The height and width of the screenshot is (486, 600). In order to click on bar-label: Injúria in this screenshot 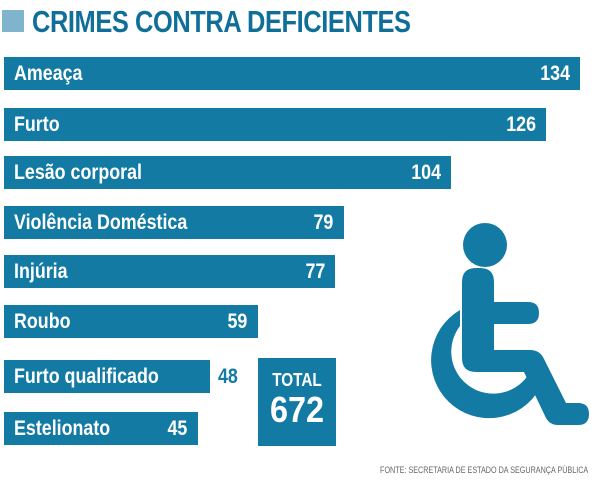, I will do `click(41, 271)`.